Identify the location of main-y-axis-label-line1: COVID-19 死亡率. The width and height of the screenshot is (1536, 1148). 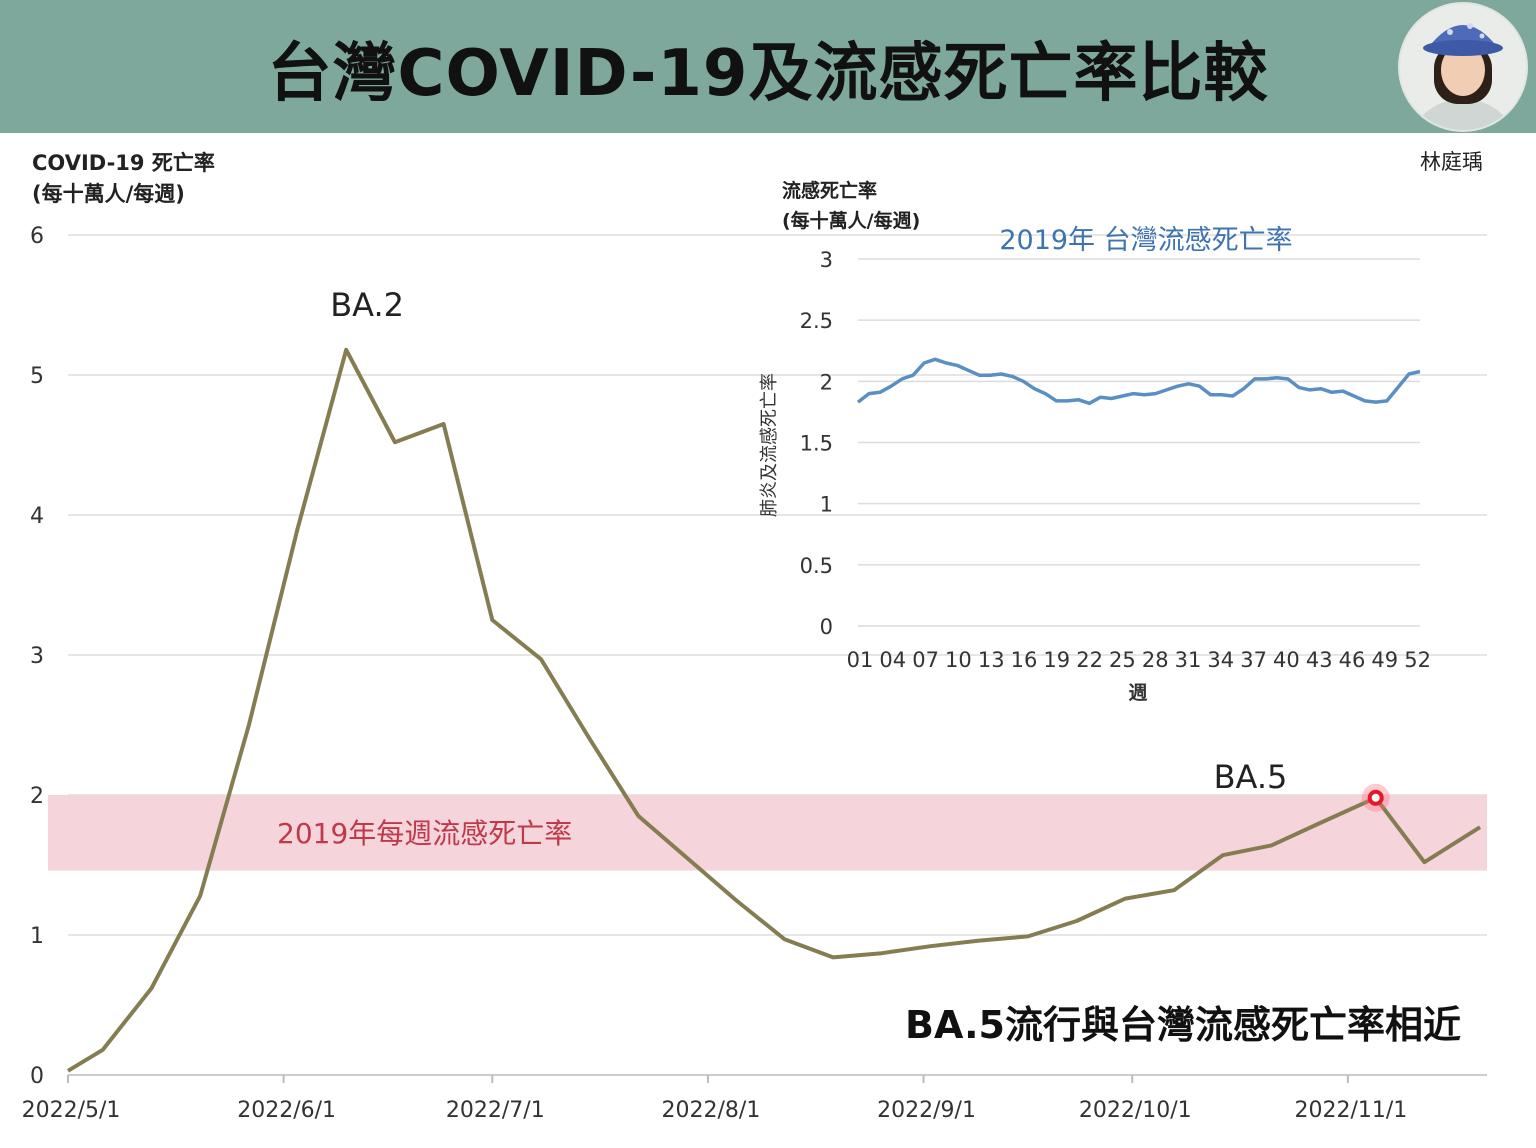
(123, 163).